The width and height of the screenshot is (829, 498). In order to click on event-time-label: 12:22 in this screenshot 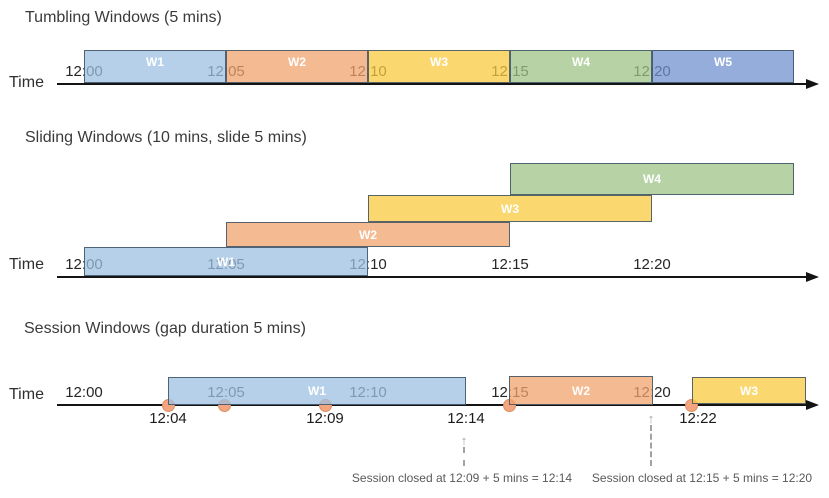, I will do `click(698, 418)`.